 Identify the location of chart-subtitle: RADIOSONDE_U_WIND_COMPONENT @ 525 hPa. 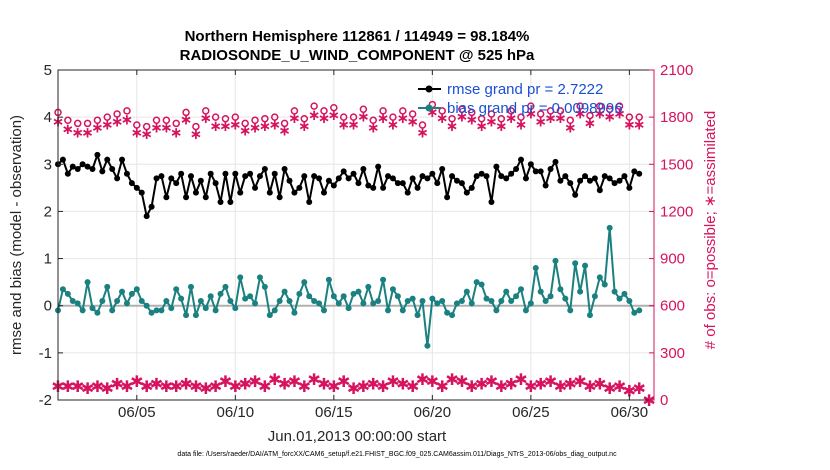
(357, 55).